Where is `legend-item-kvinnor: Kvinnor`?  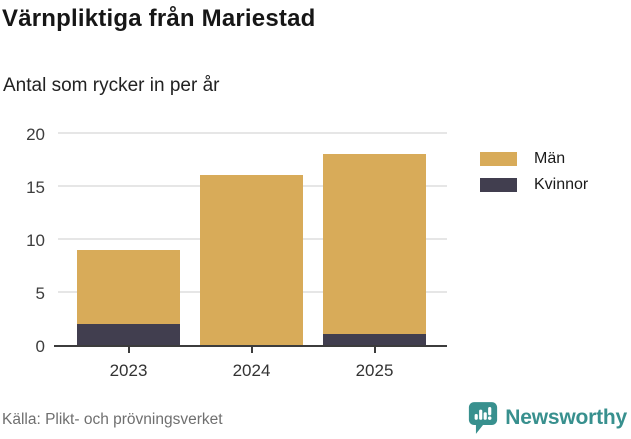
legend-item-kvinnor: Kvinnor is located at coordinates (534, 184).